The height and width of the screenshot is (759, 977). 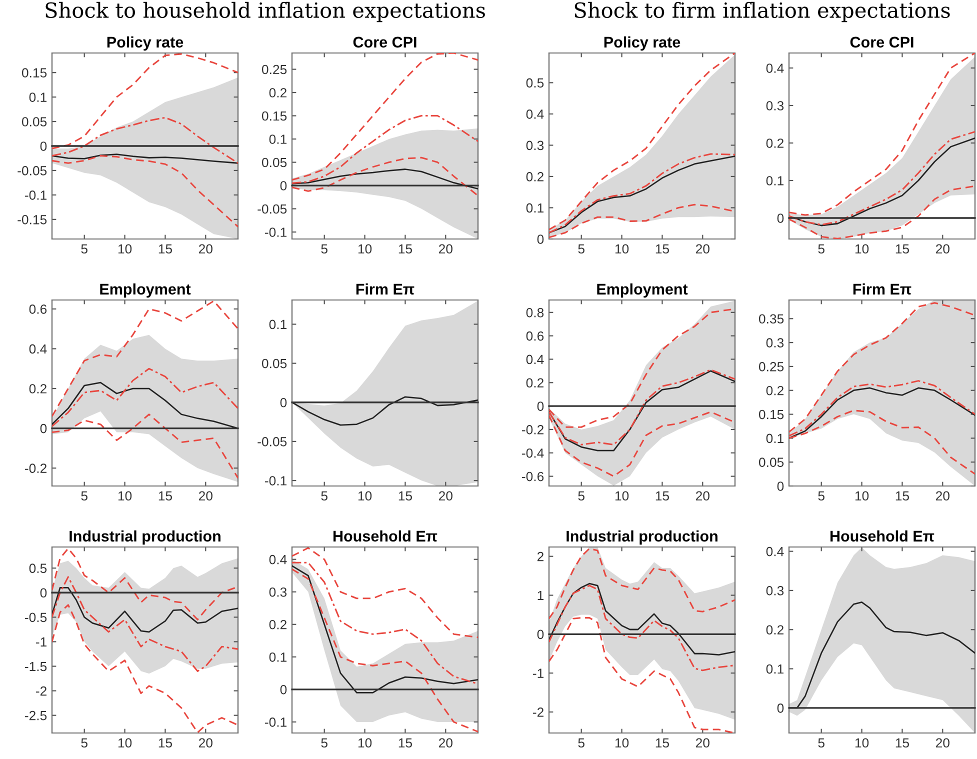 What do you see at coordinates (535, 313) in the screenshot?
I see `y-tick-label: 0.8` at bounding box center [535, 313].